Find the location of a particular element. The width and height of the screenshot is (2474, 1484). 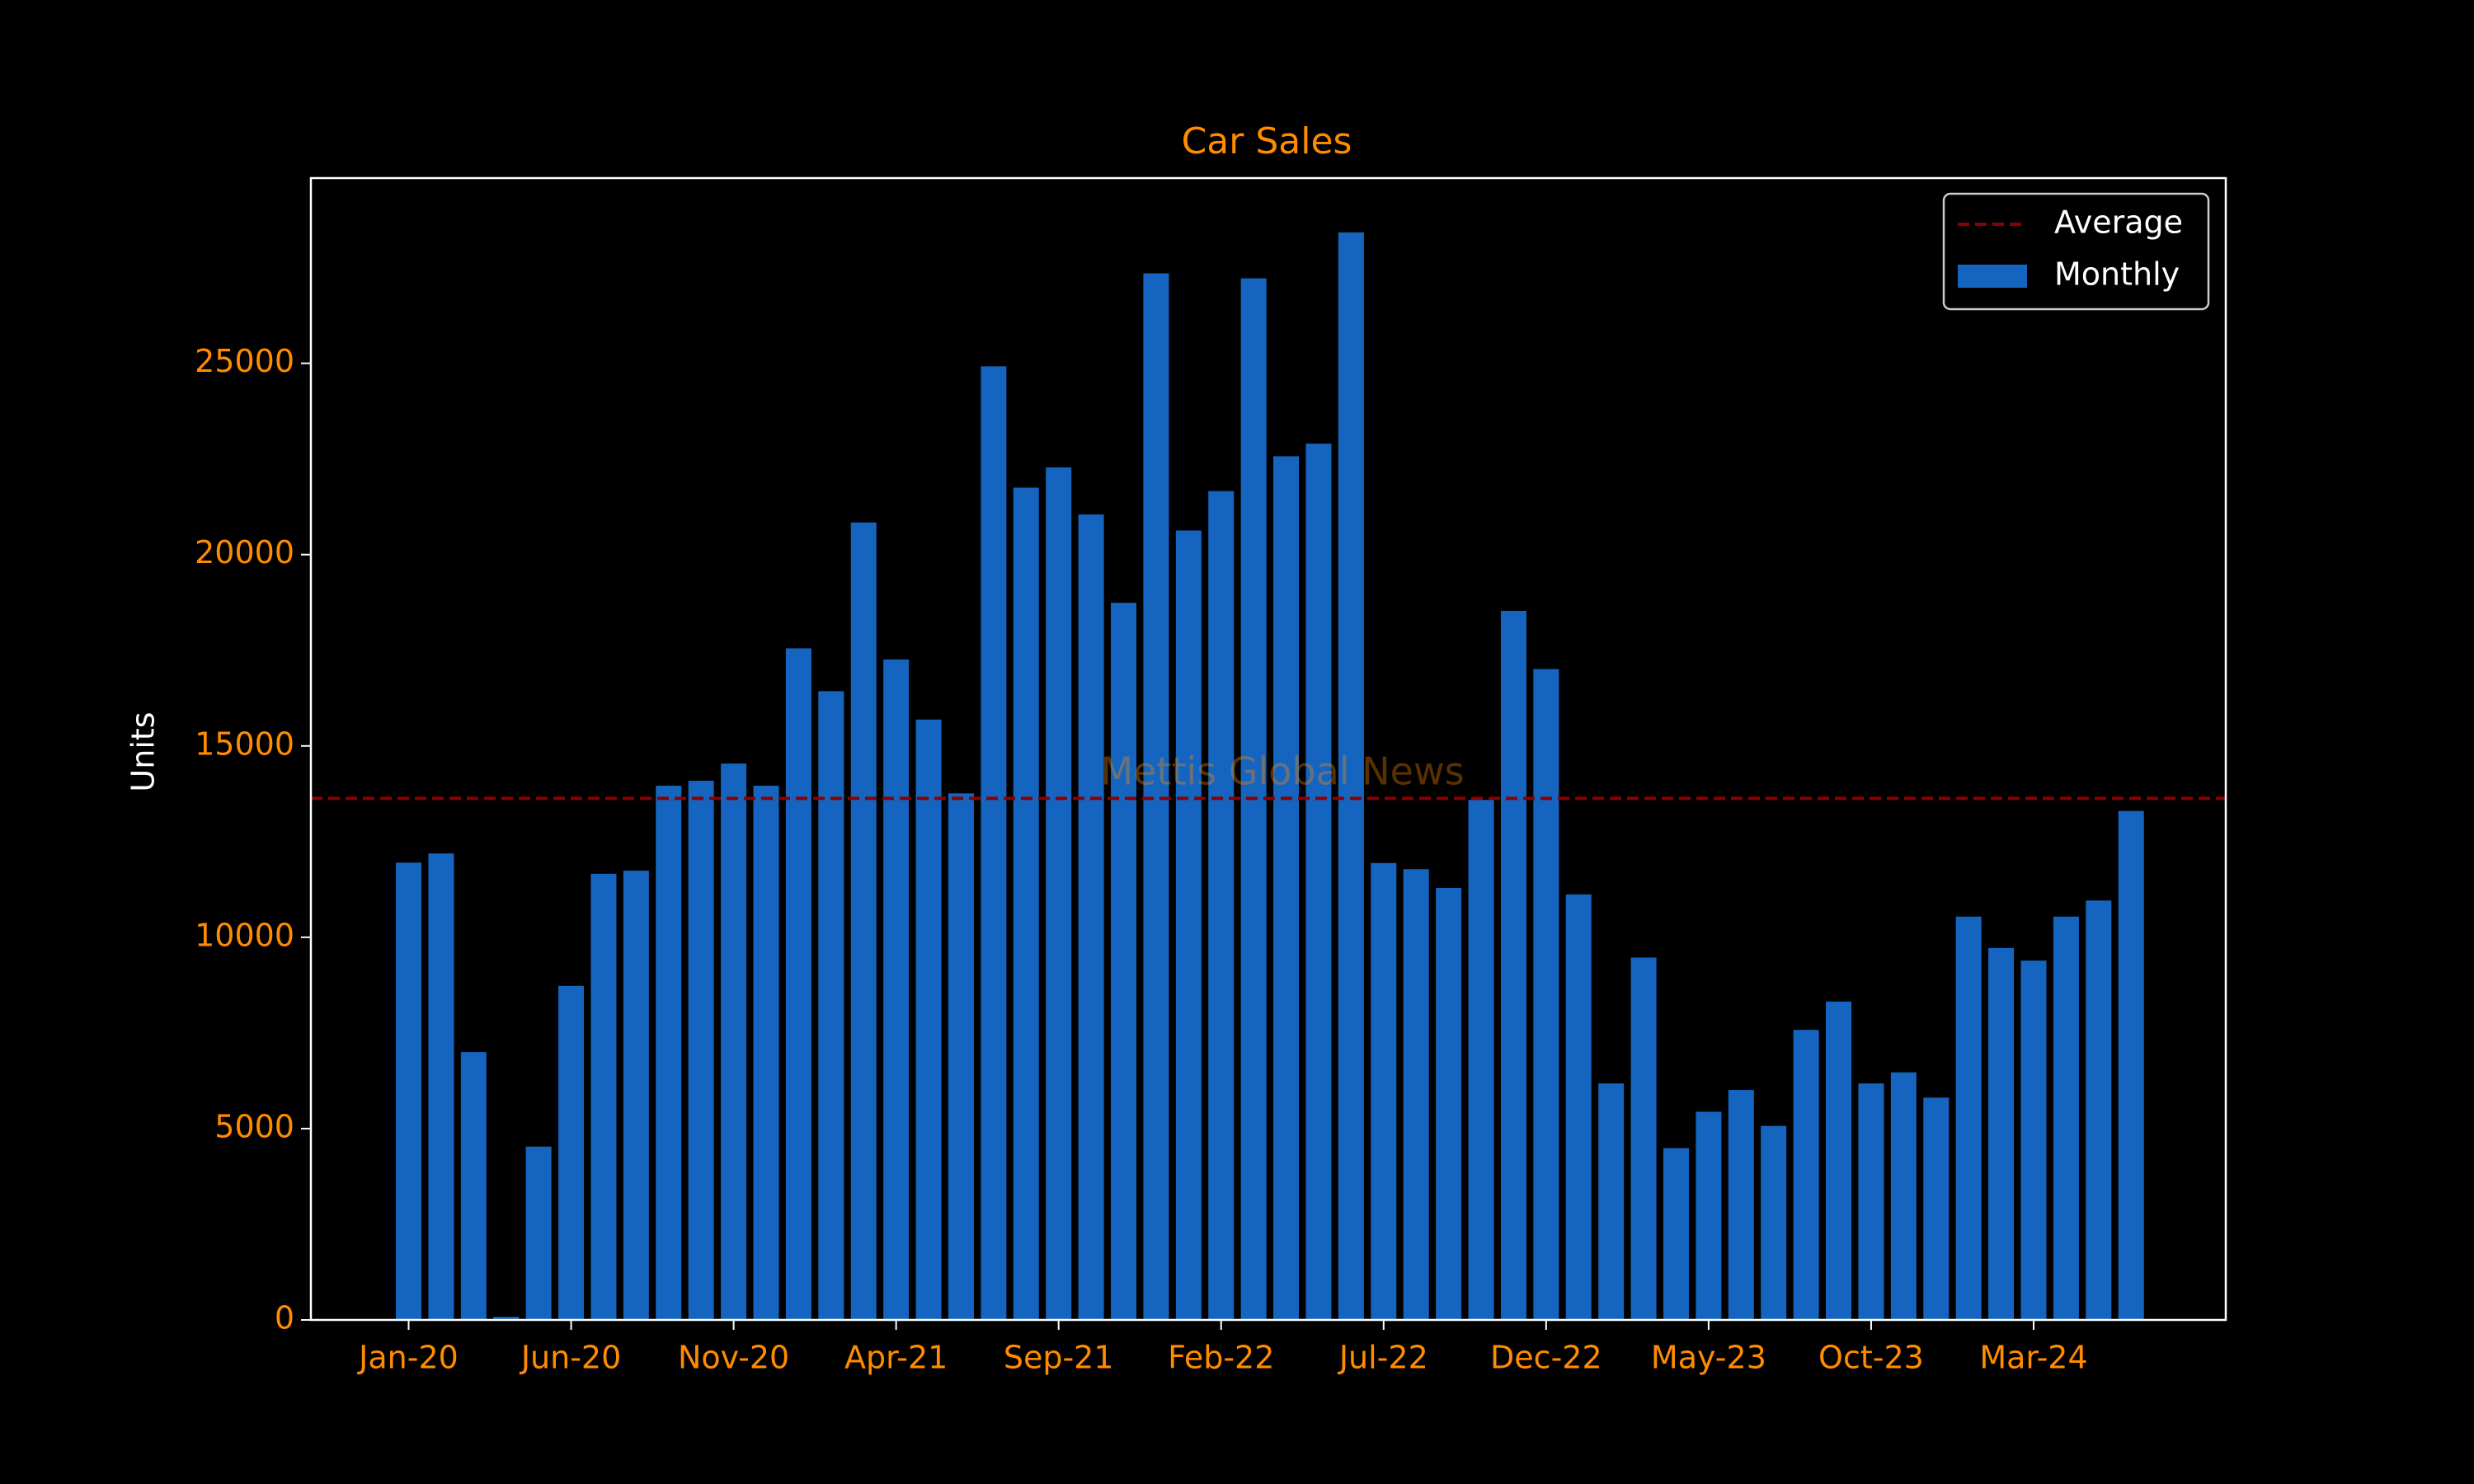

x-tick-label: Apr-21 is located at coordinates (896, 1358).